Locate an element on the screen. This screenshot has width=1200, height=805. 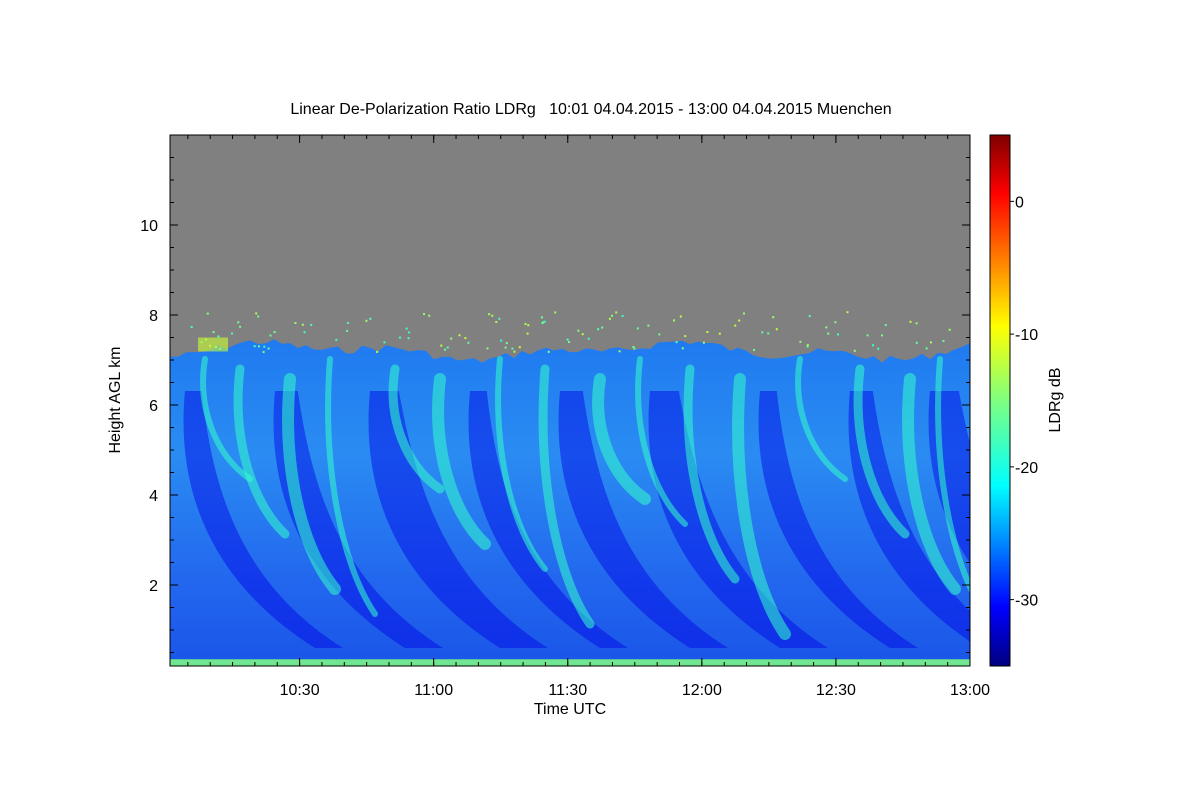
colorbar: 0 -10 -20 -30 LDRg dB is located at coordinates (1026, 400).